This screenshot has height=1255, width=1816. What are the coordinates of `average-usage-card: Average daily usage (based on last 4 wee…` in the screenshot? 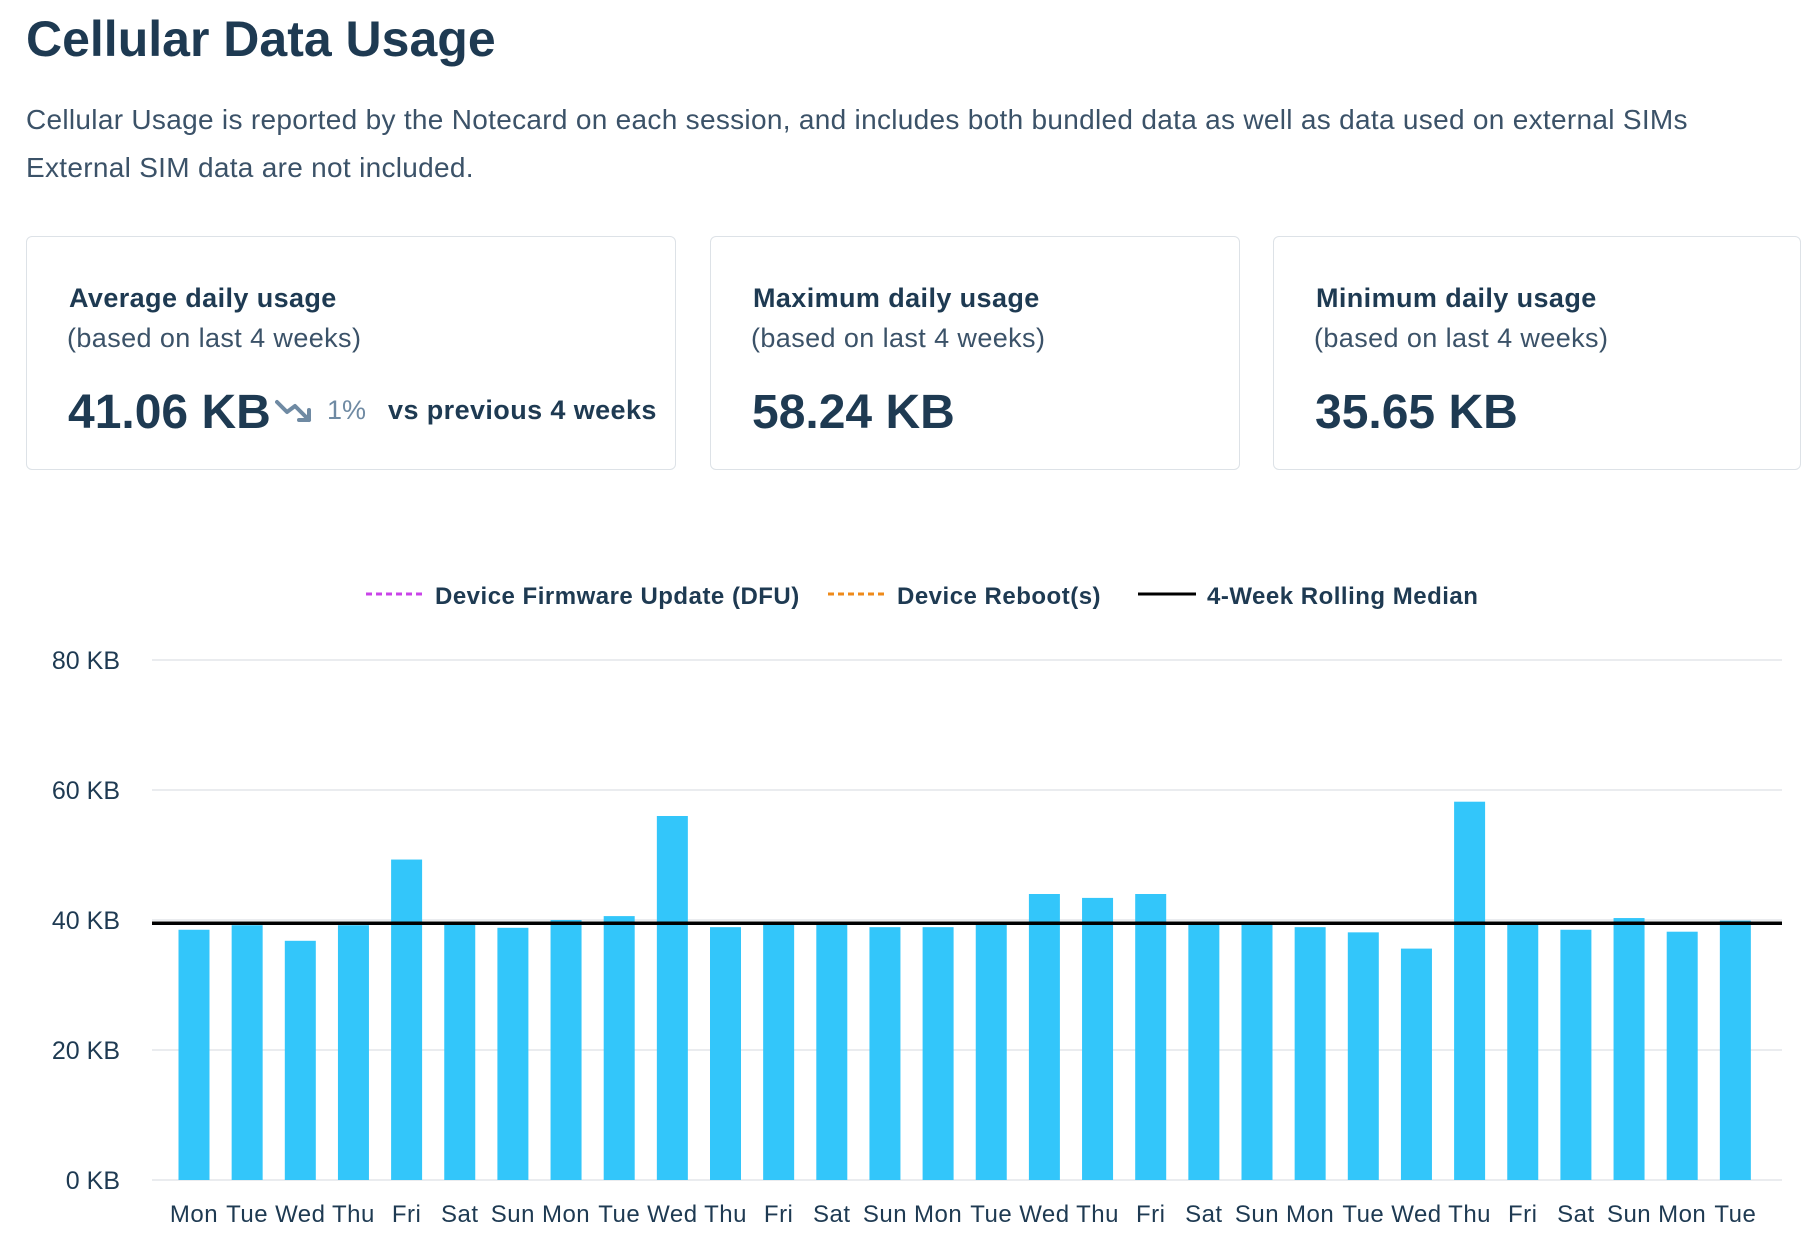 It's located at (351, 353).